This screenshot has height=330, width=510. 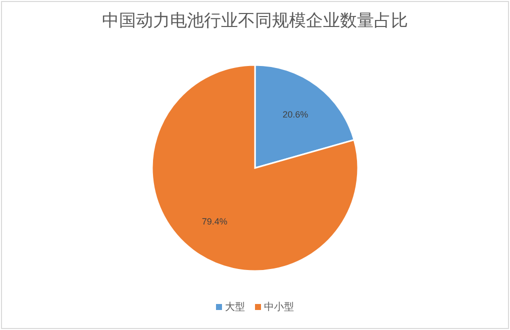 I want to click on legend-label: 中小型, so click(x=279, y=307).